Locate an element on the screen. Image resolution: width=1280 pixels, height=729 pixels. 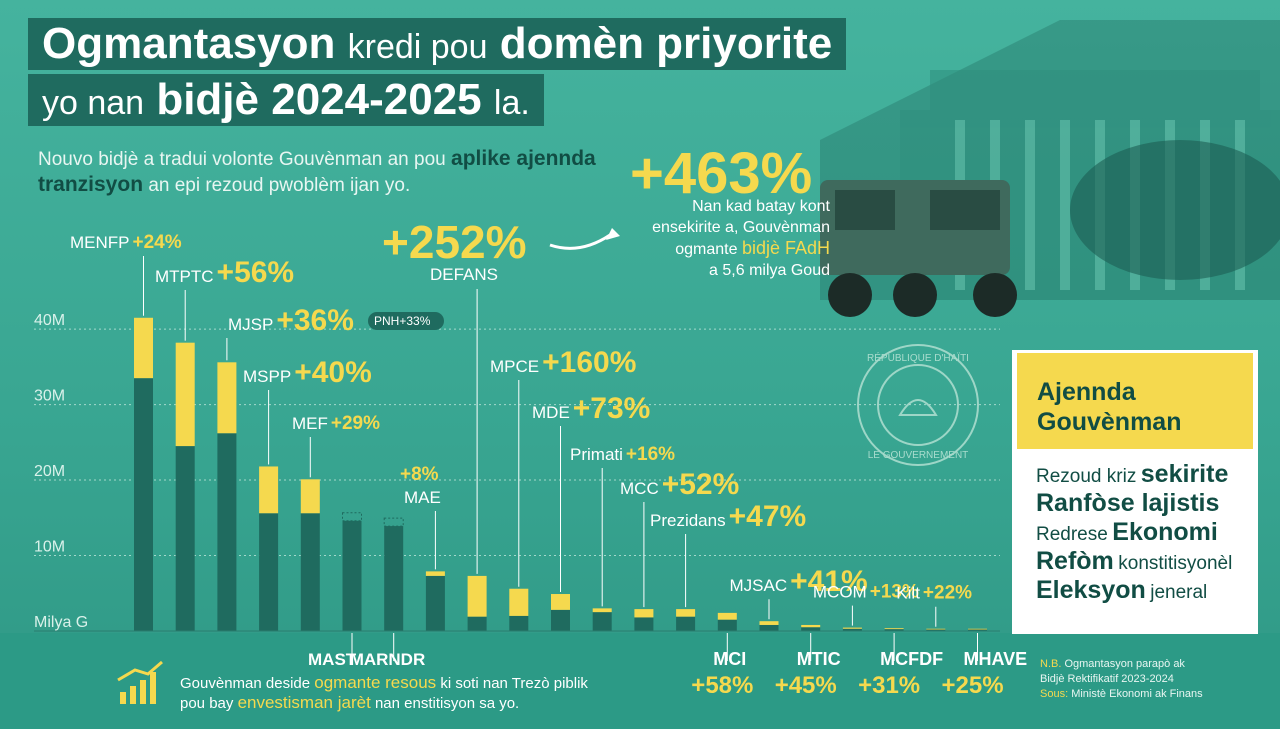
bar-label: MHAVE is located at coordinates (996, 659).